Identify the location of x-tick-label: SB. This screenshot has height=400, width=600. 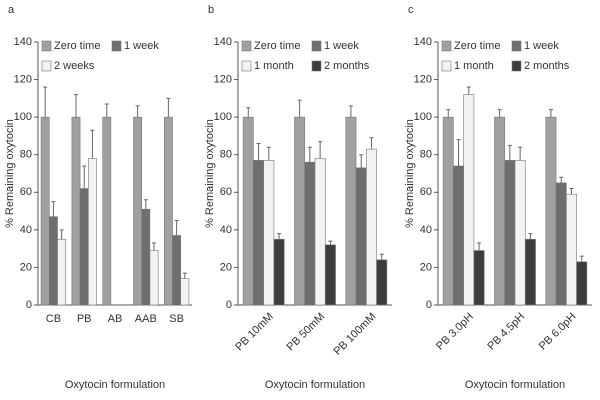
(176, 319).